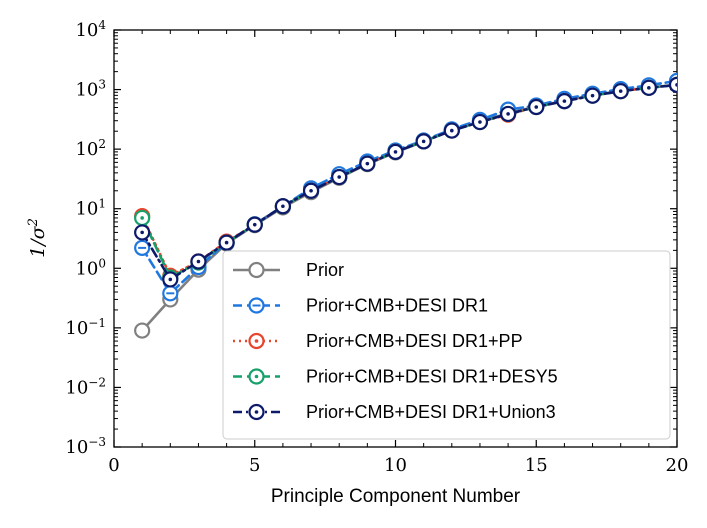 This screenshot has width=707, height=528. What do you see at coordinates (38, 241) in the screenshot?
I see `y-axis-label-base: 1/σ` at bounding box center [38, 241].